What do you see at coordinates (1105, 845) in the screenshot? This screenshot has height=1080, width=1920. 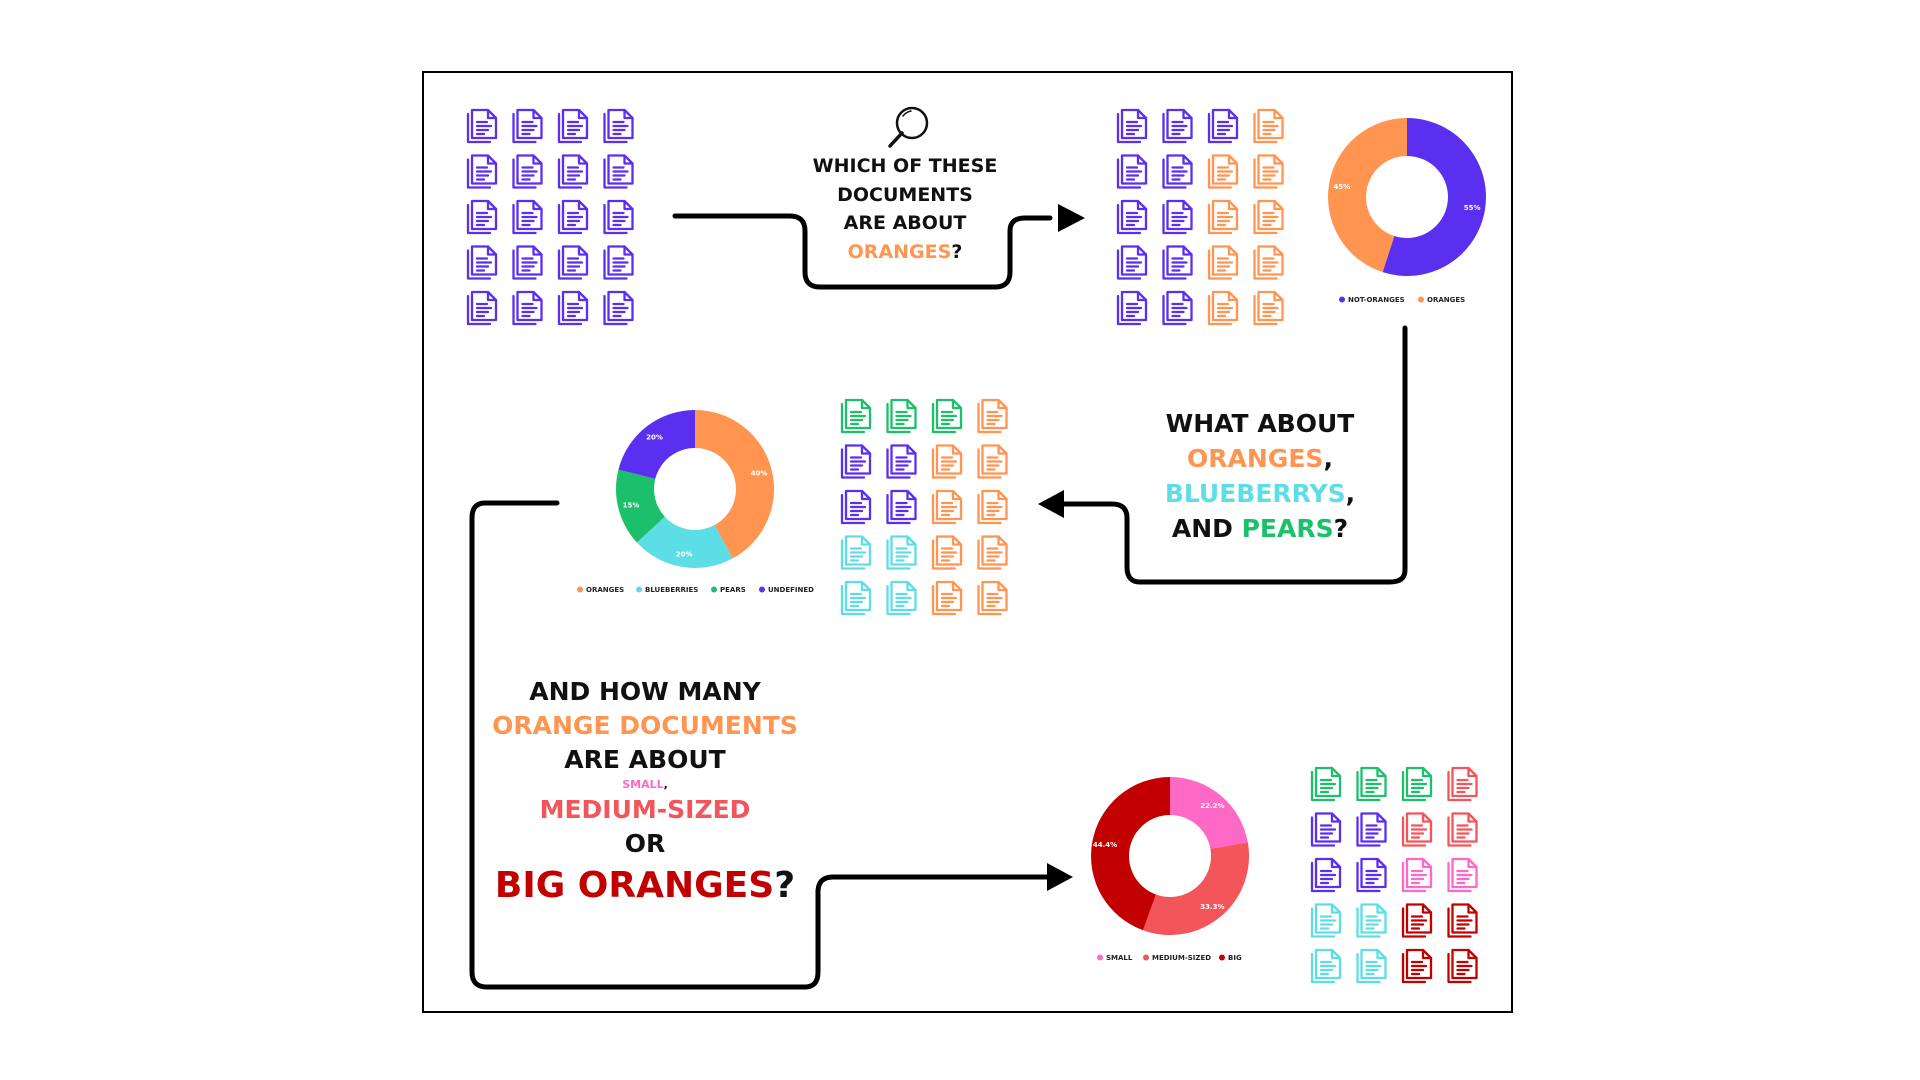 I see `slice-value-label: 44.4%` at bounding box center [1105, 845].